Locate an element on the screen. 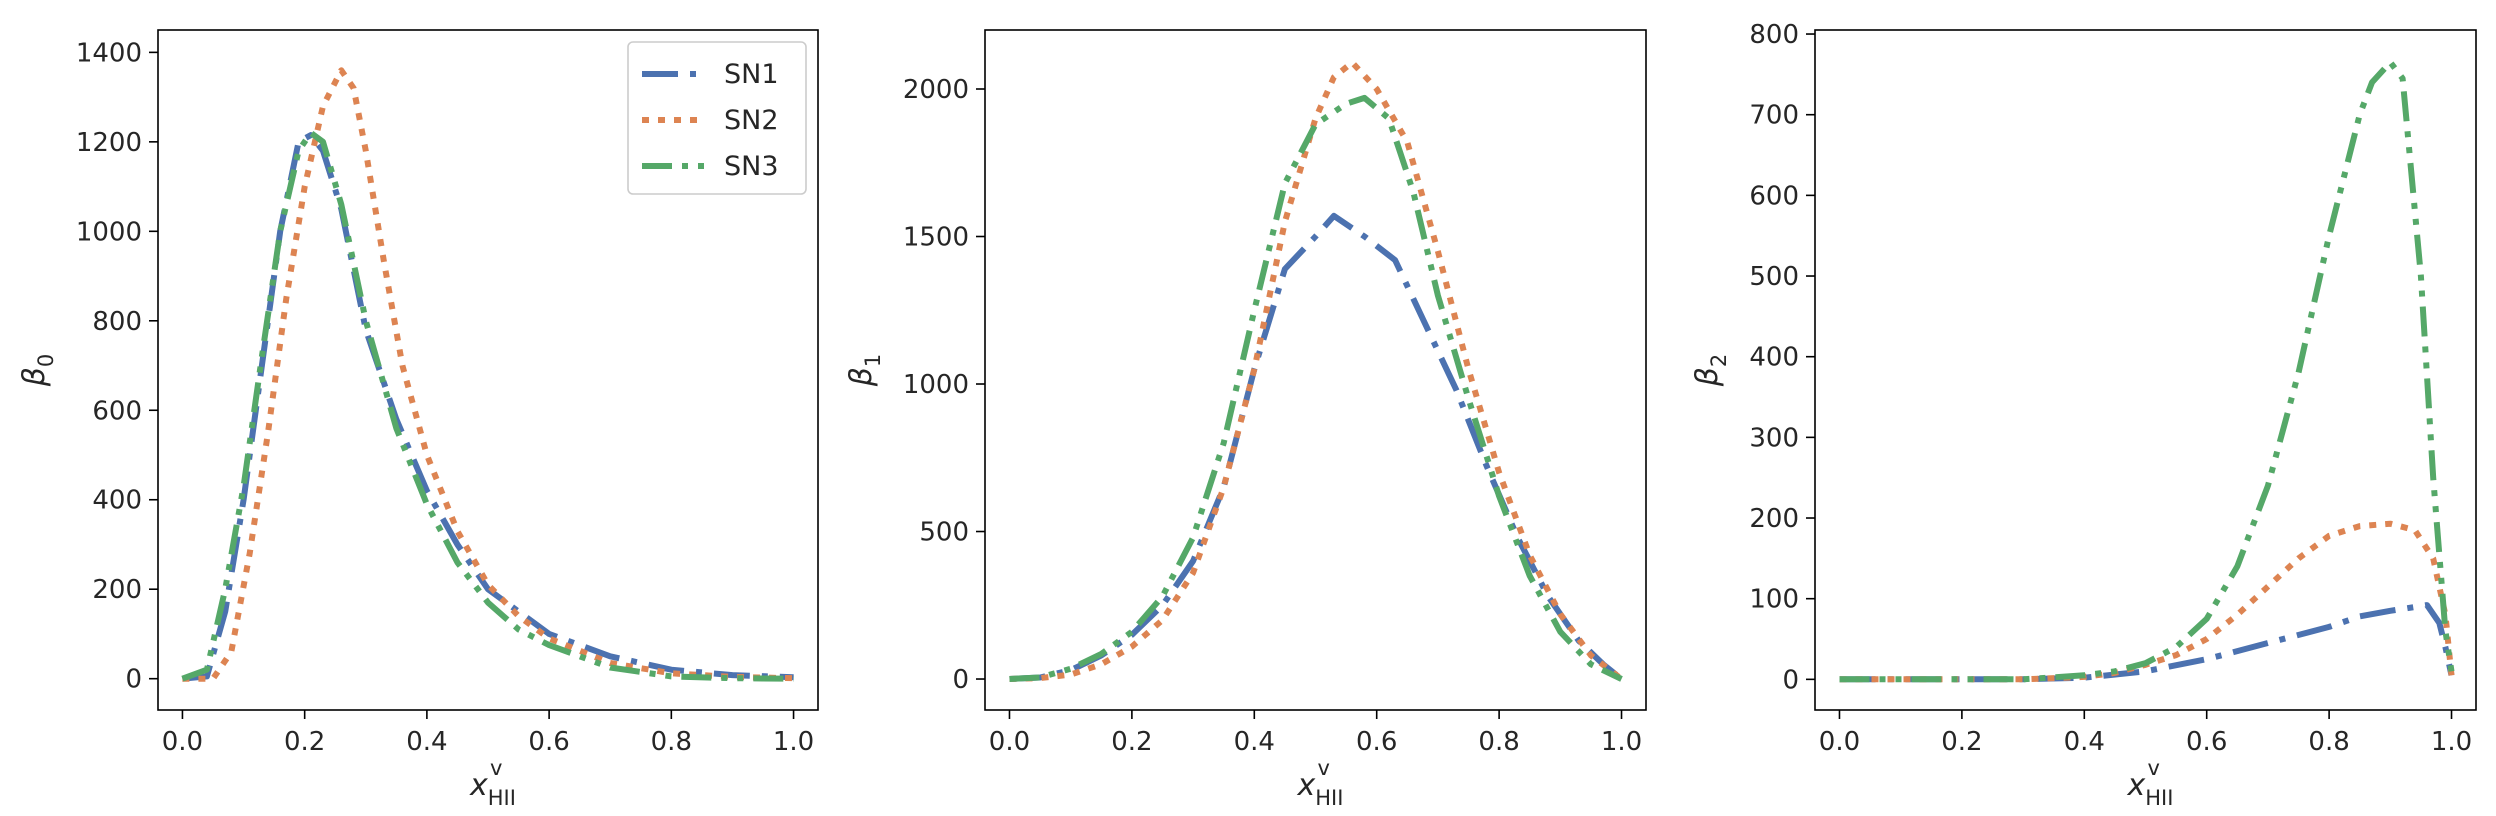 The width and height of the screenshot is (2496, 816). y-axis-label: β1 is located at coordinates (864, 371).